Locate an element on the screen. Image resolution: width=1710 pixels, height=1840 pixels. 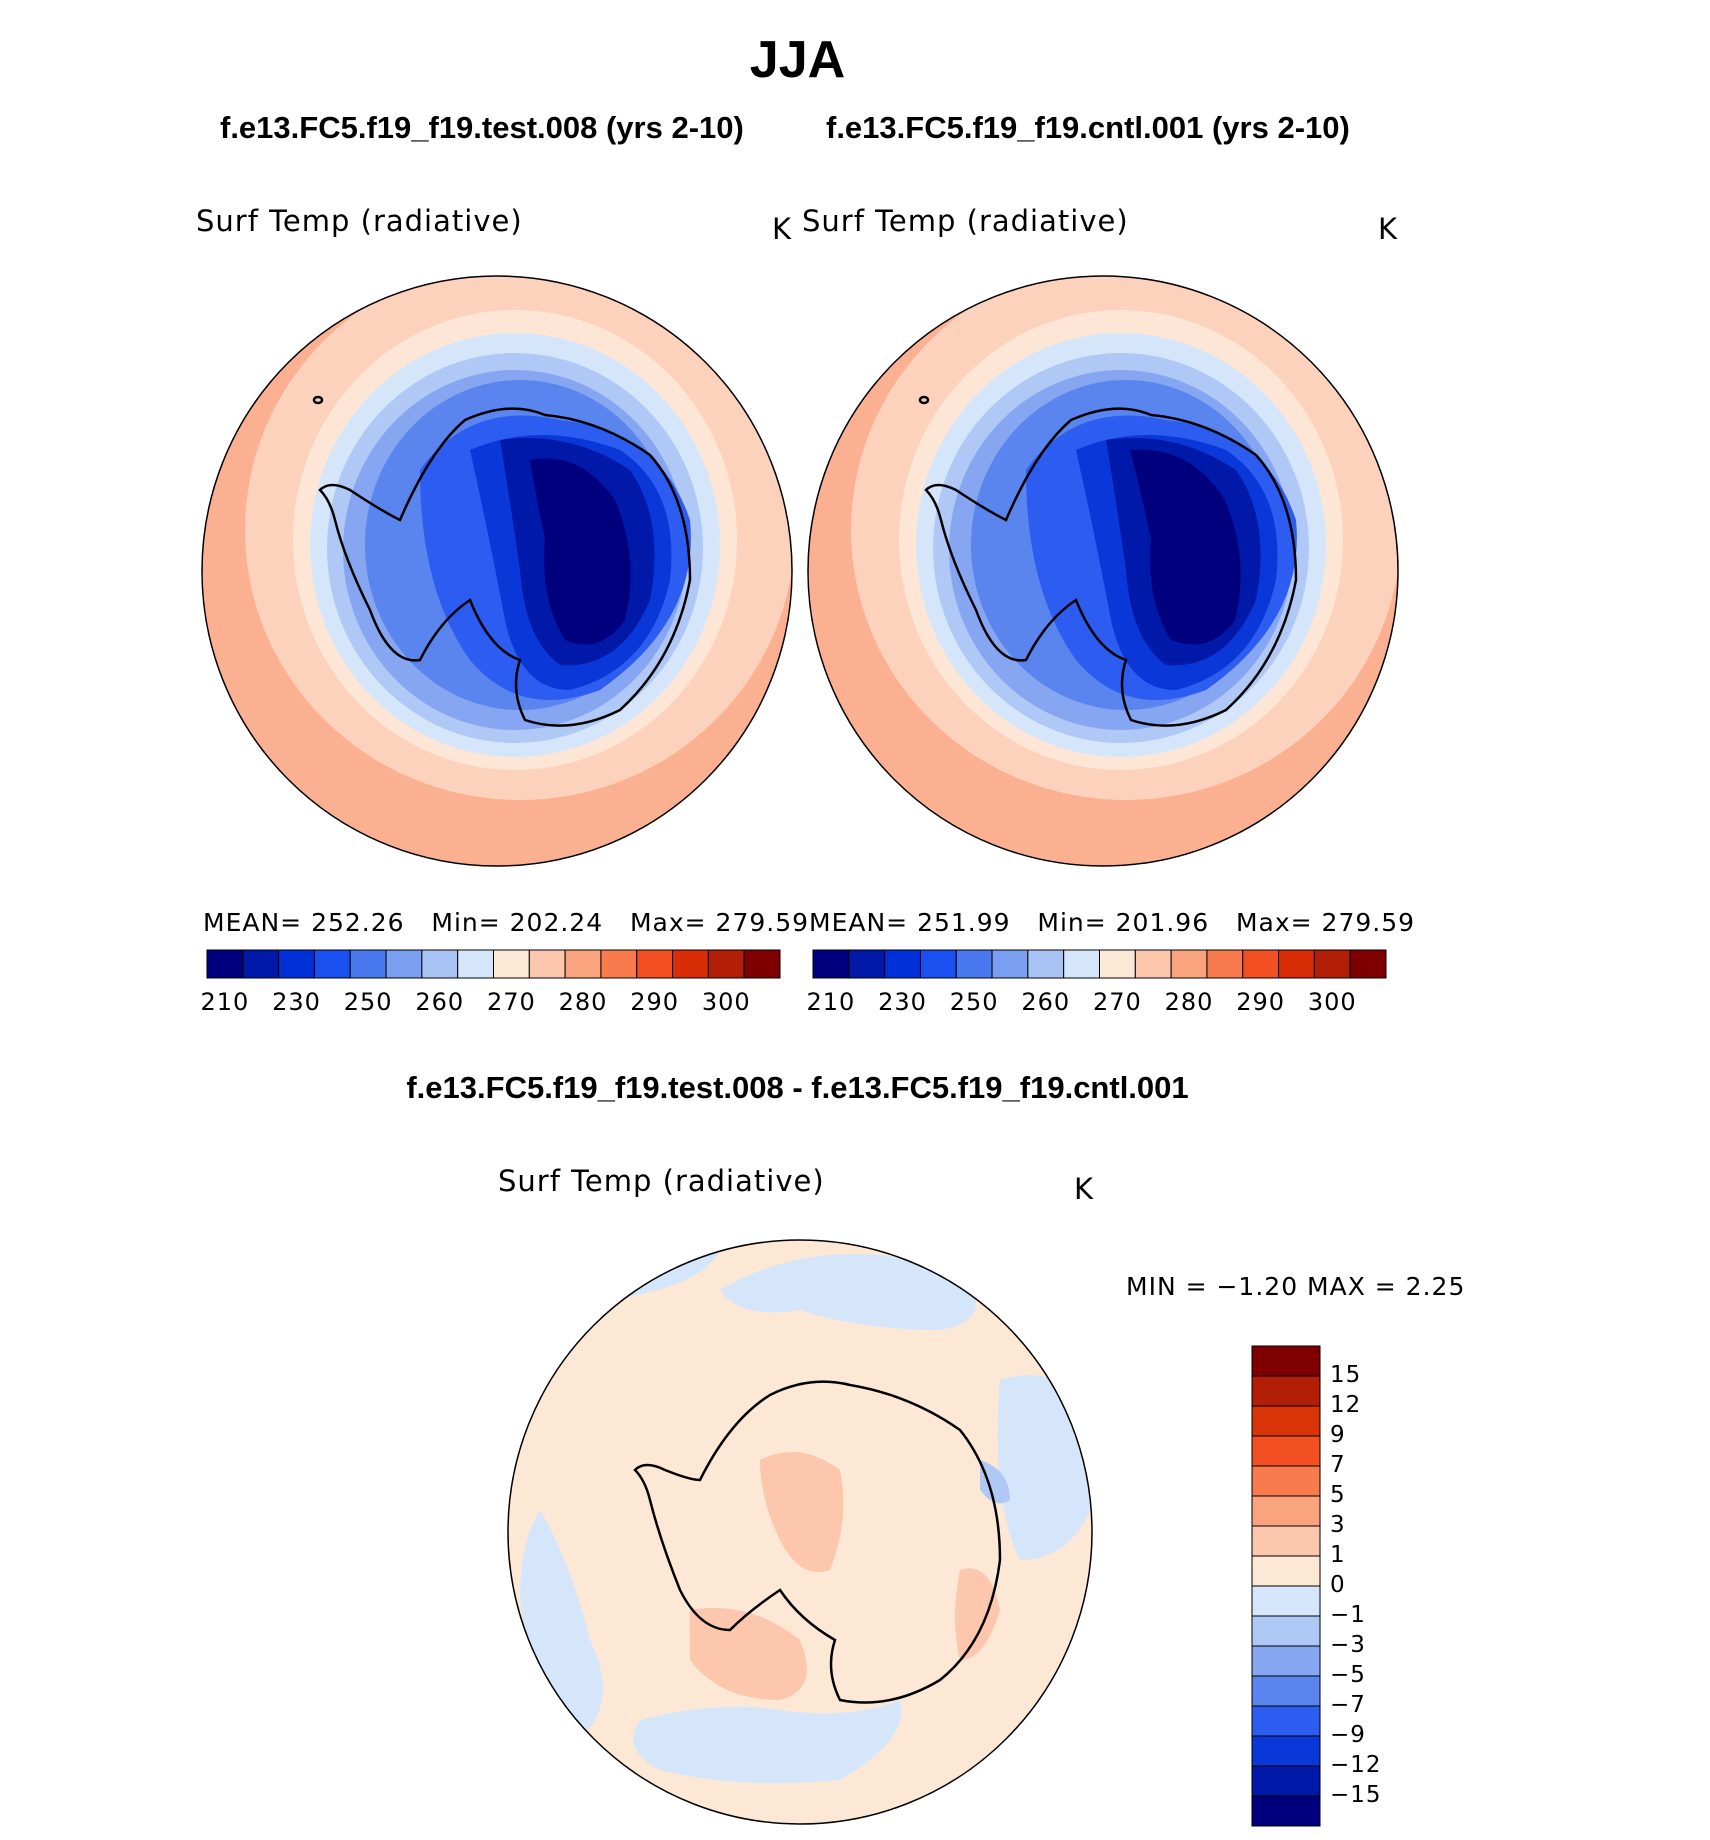
colorbar-tick-label: 250 is located at coordinates (974, 1002).